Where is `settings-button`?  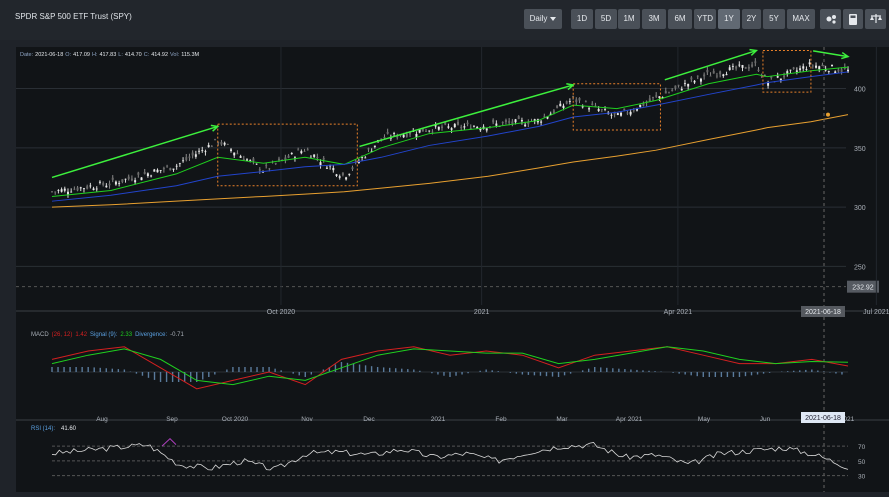
settings-button is located at coordinates (830, 19).